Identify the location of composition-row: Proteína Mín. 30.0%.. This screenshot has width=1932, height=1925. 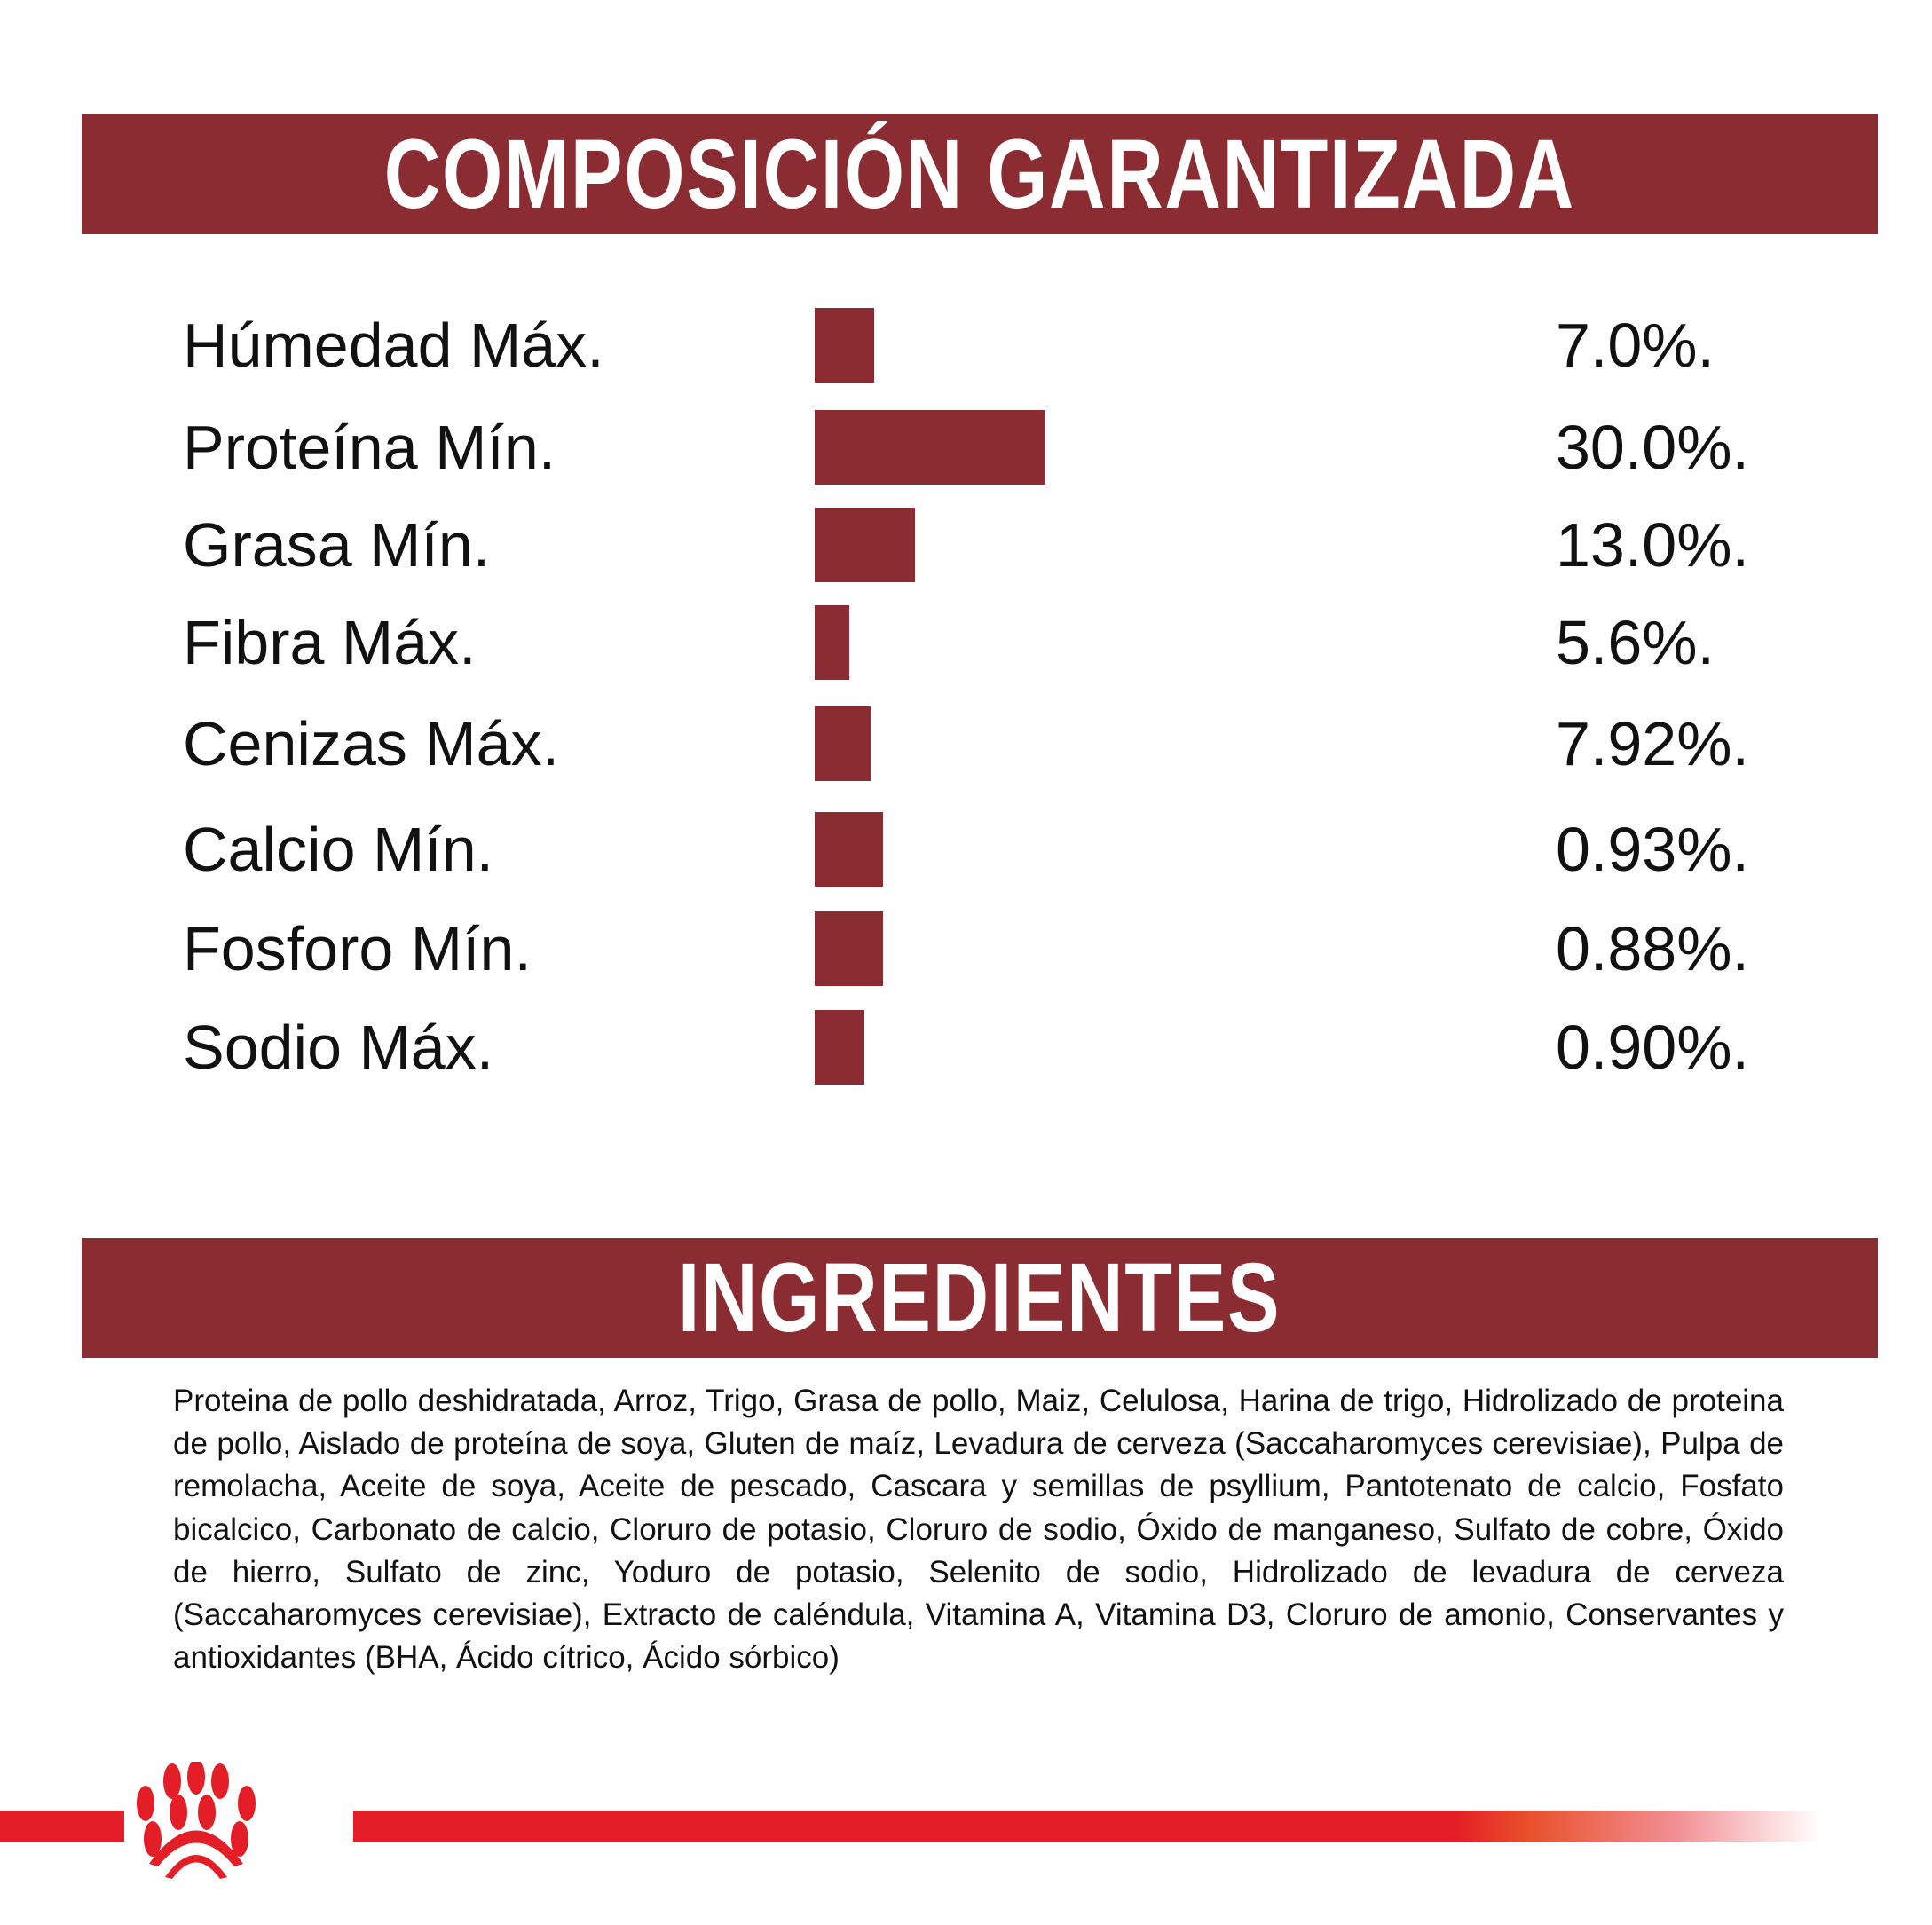
(966, 447).